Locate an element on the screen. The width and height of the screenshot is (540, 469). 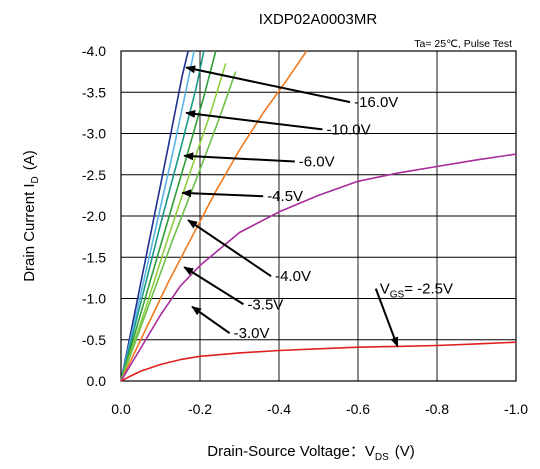
curve-label: VGS= -2.5V is located at coordinates (416, 291).